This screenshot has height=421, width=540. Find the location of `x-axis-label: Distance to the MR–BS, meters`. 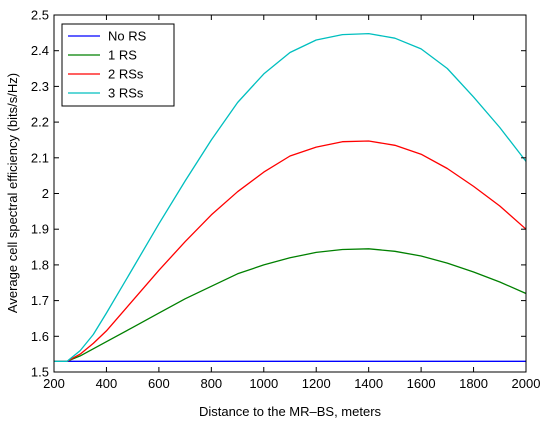

x-axis-label: Distance to the MR–BS, meters is located at coordinates (290, 411).